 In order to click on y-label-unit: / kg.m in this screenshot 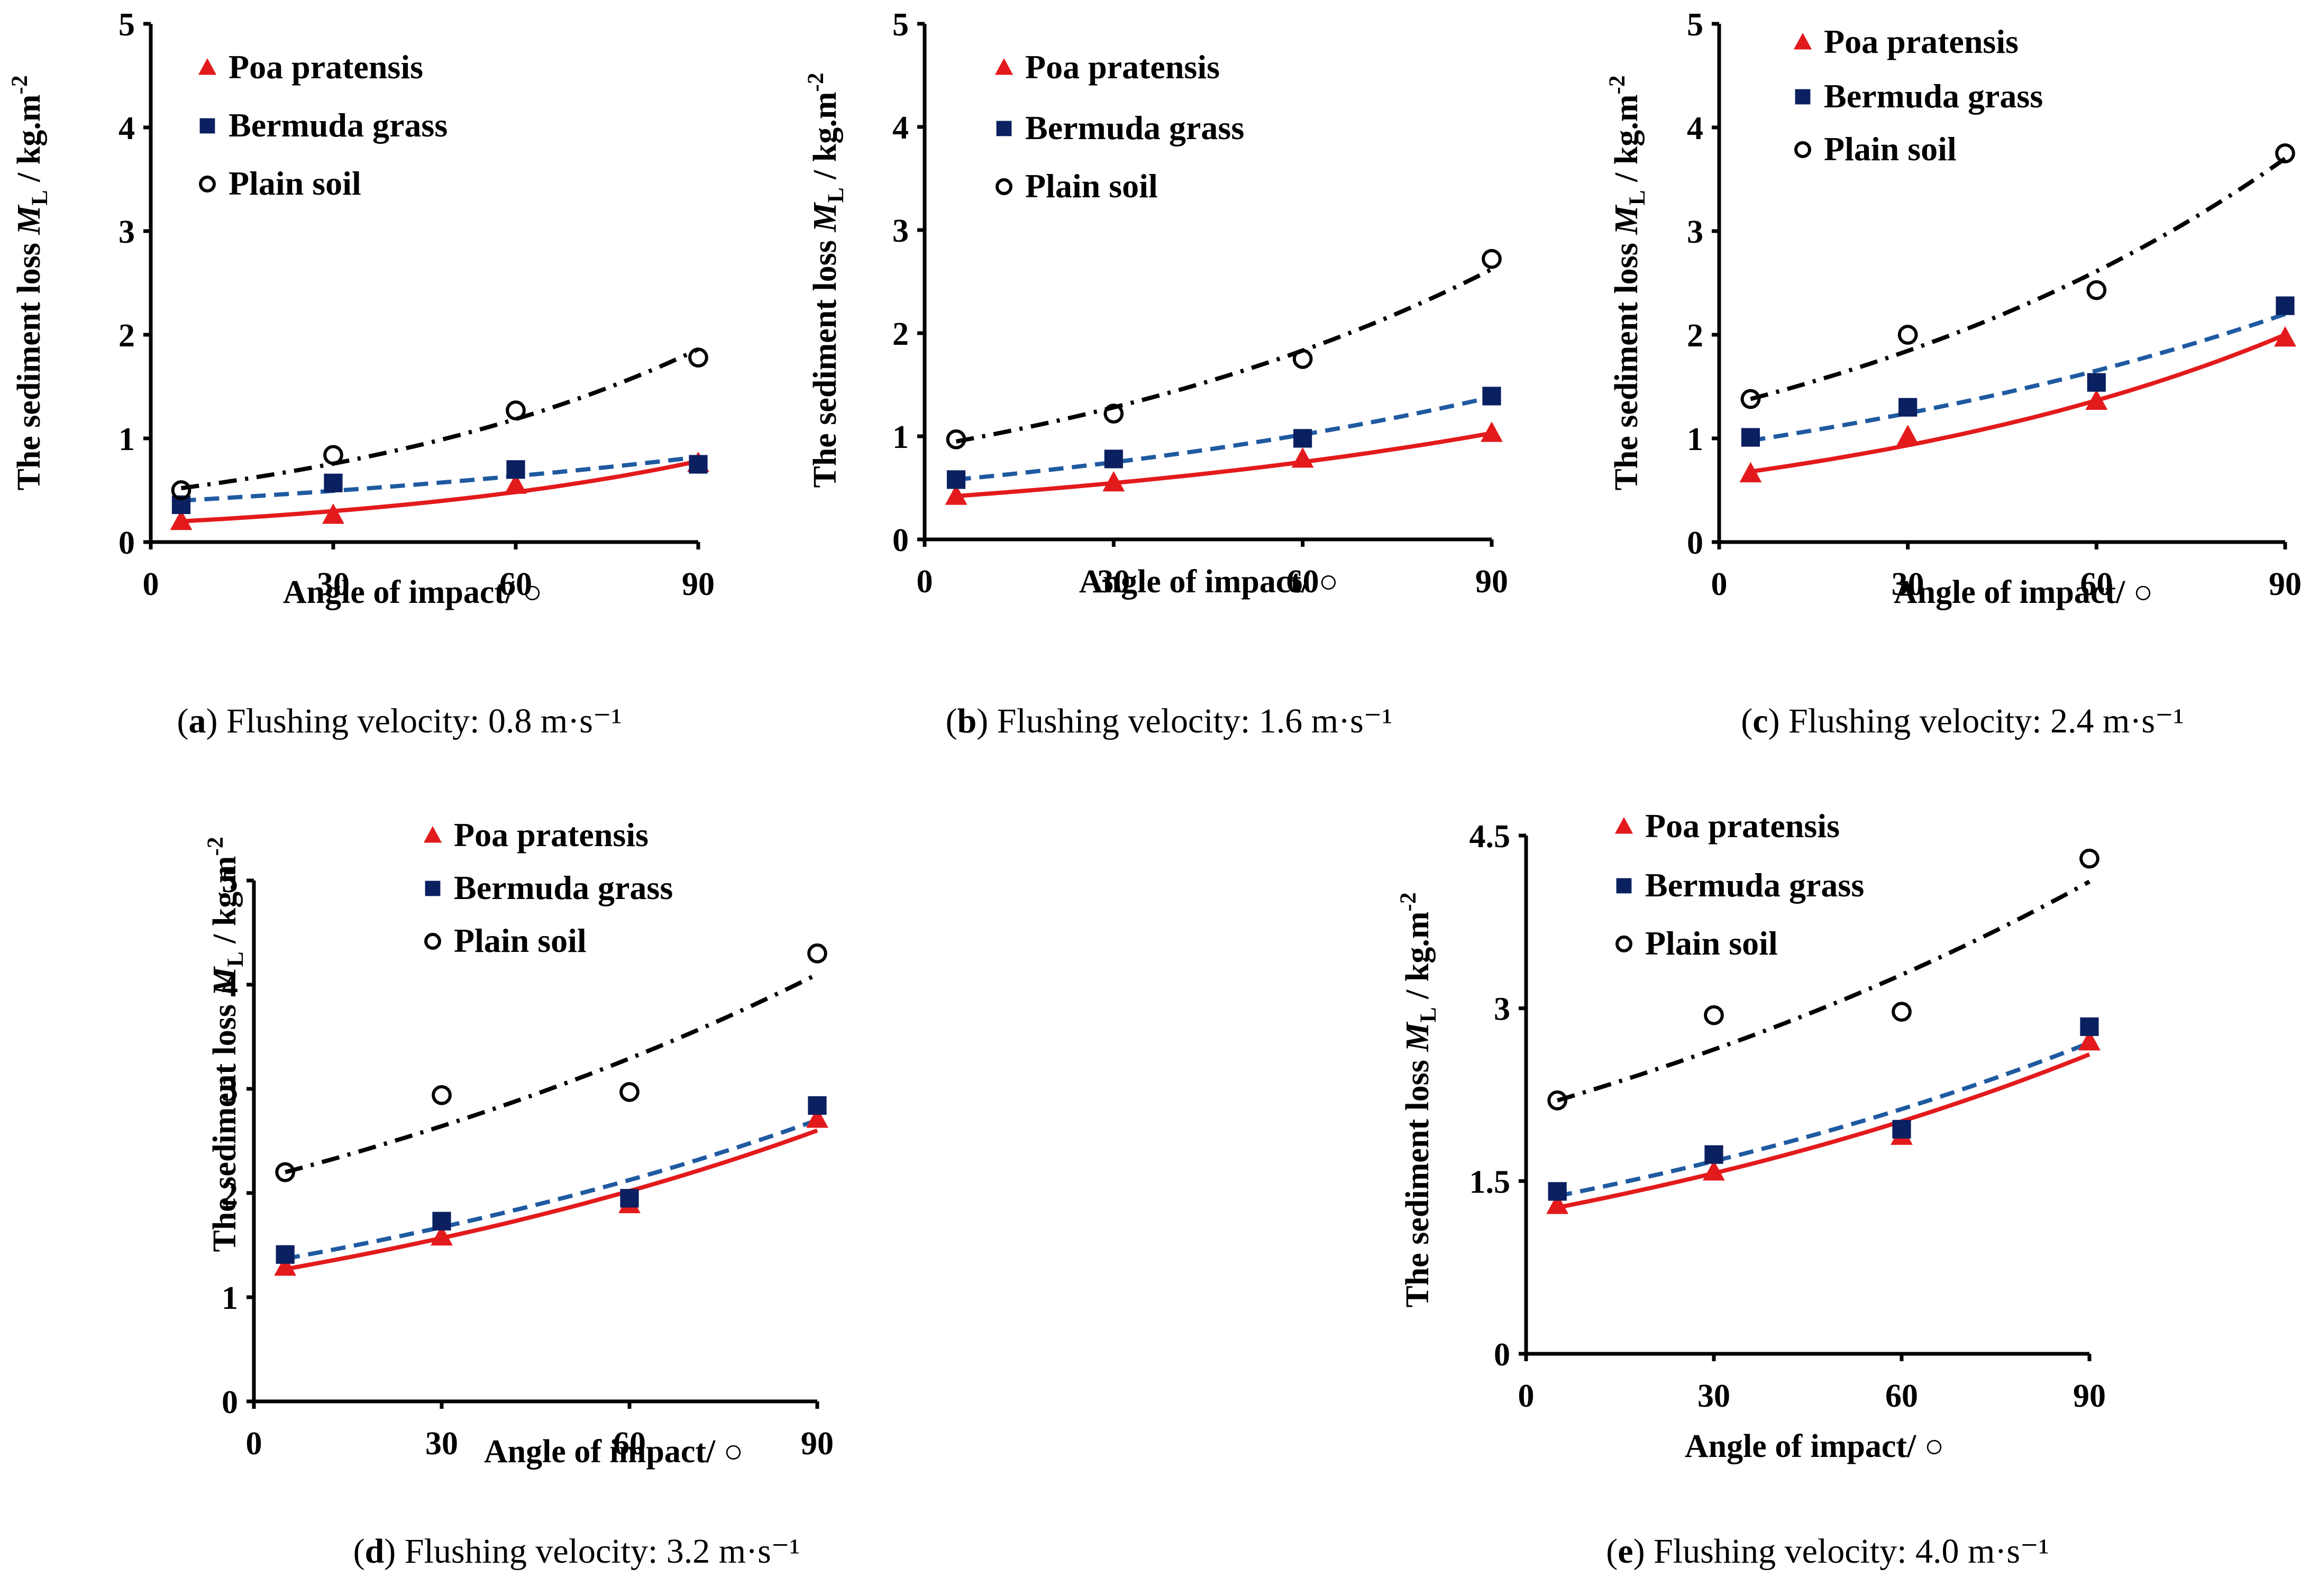, I will do `click(29, 142)`.